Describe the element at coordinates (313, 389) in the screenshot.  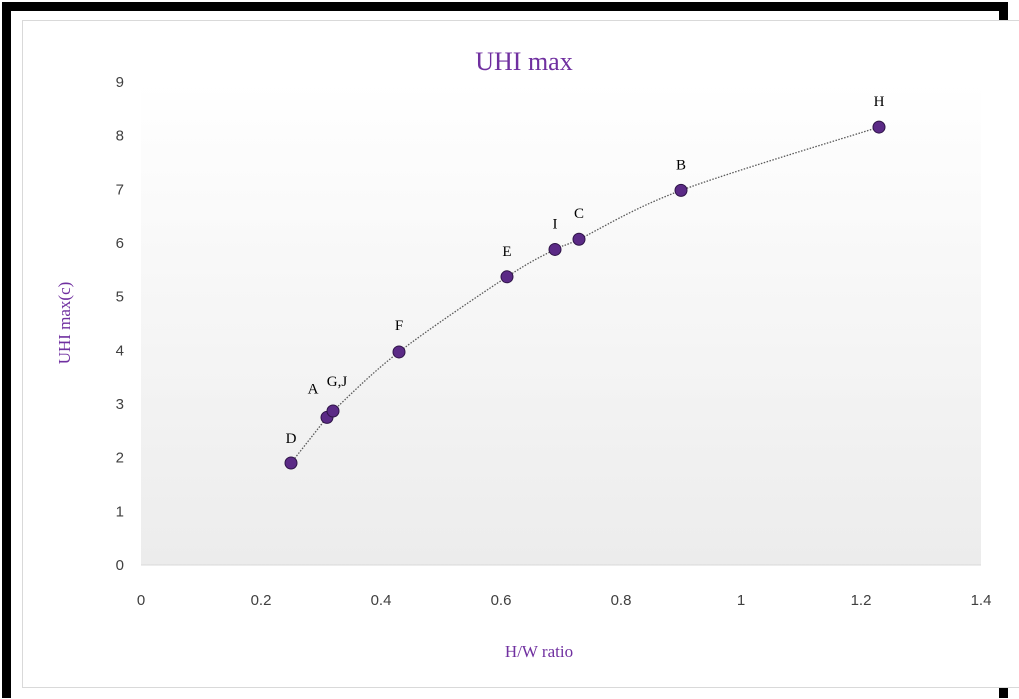
I see `data-point-label: A` at that location.